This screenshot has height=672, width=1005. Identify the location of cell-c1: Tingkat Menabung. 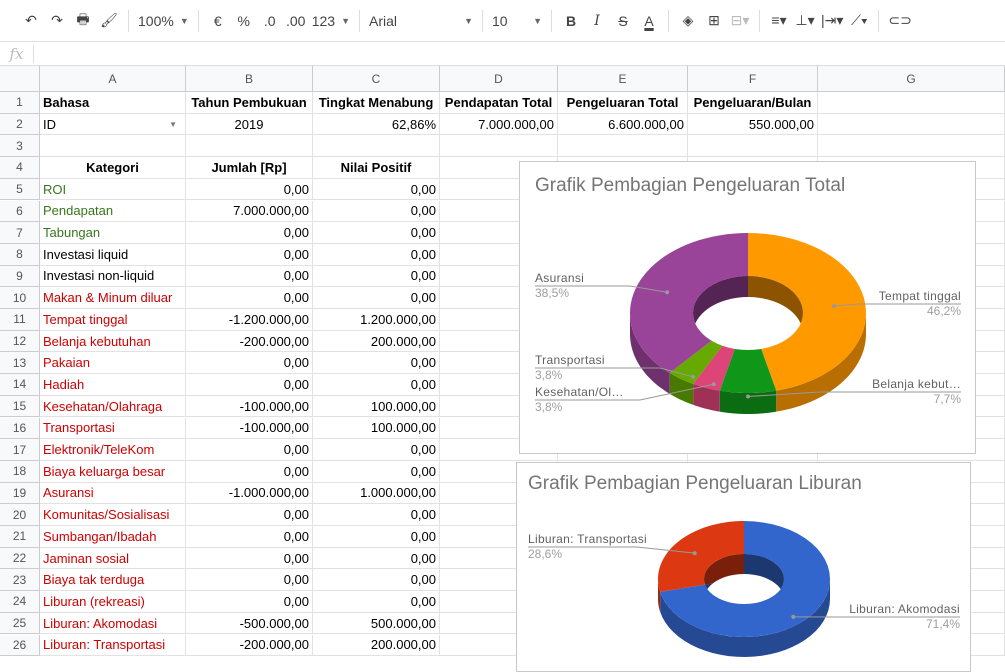
(376, 103).